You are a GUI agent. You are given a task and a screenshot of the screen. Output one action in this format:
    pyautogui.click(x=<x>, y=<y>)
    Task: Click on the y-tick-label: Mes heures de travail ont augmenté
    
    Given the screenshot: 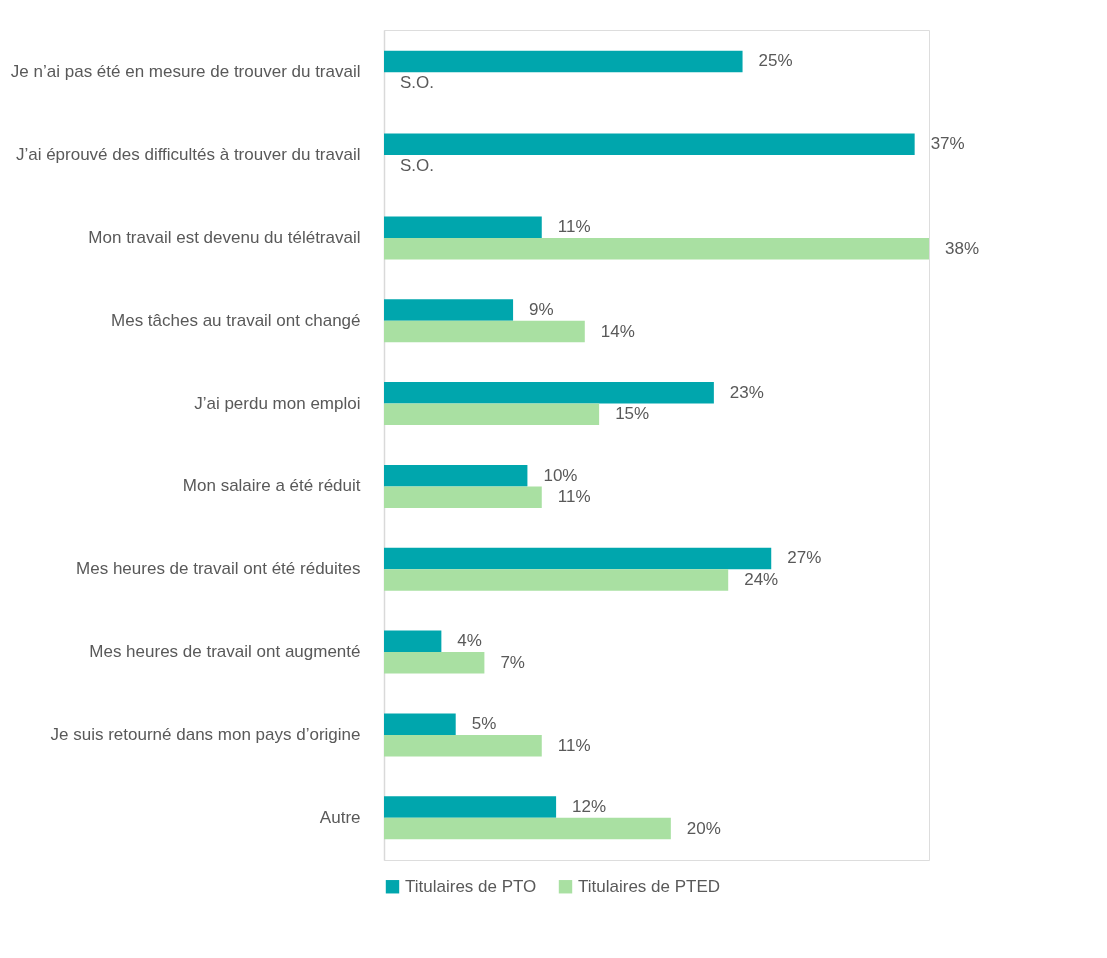 What is the action you would take?
    pyautogui.click(x=225, y=652)
    